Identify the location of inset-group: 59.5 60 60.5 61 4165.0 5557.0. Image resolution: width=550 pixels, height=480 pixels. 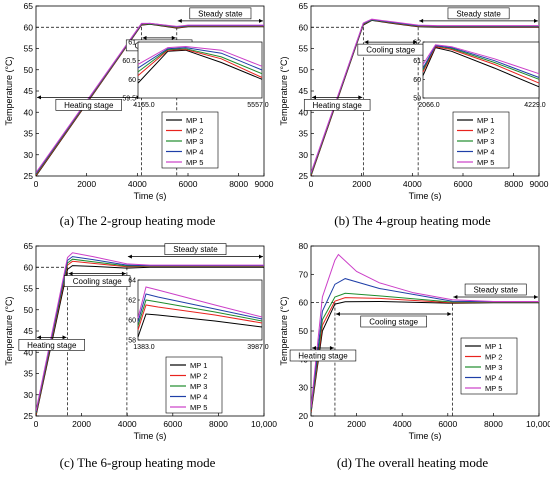
(195, 75).